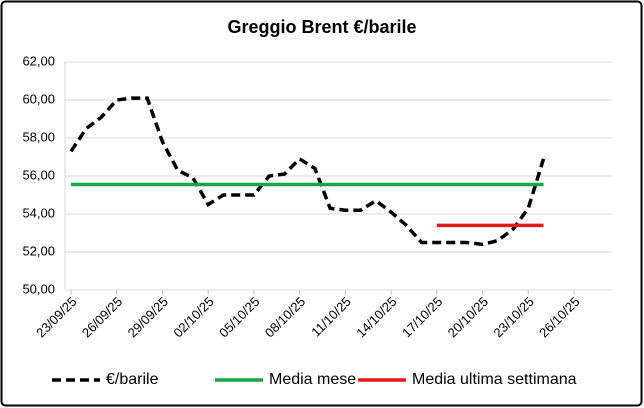  What do you see at coordinates (321, 27) in the screenshot?
I see `chart-title: Greggio Brent €/barile` at bounding box center [321, 27].